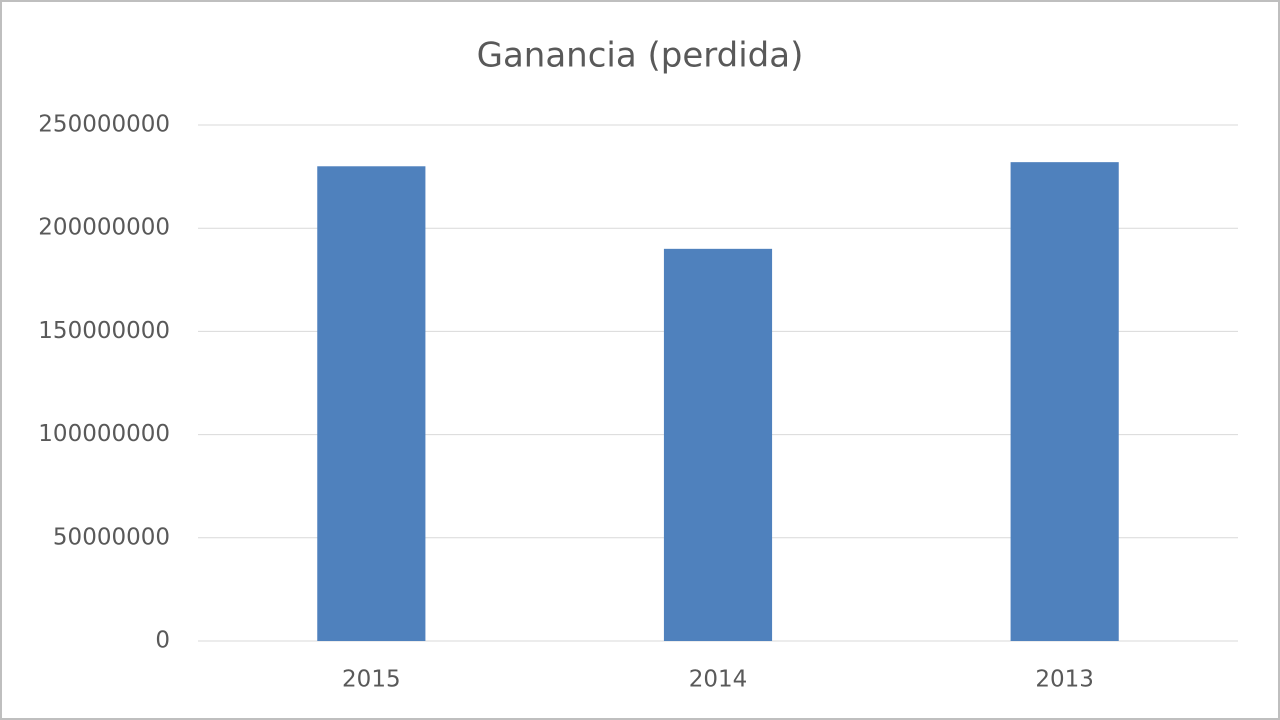 The width and height of the screenshot is (1280, 720). Describe the element at coordinates (162, 641) in the screenshot. I see `y-tick-label: 0` at that location.